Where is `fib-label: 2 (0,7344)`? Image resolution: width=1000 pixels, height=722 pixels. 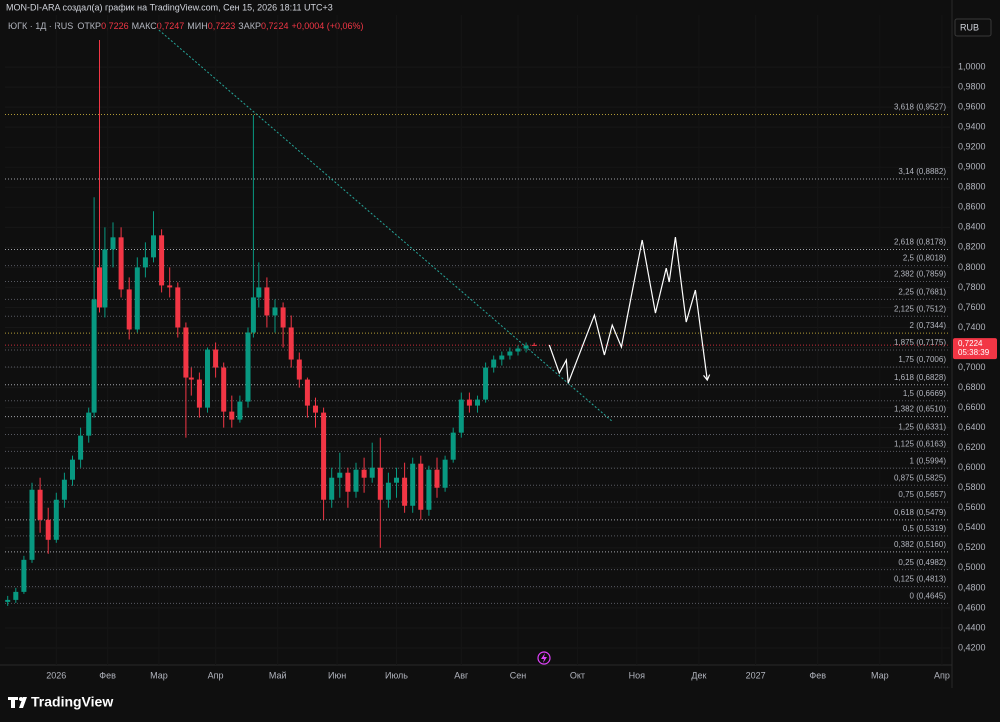
fib-label: 2 (0,7344) is located at coordinates (928, 325).